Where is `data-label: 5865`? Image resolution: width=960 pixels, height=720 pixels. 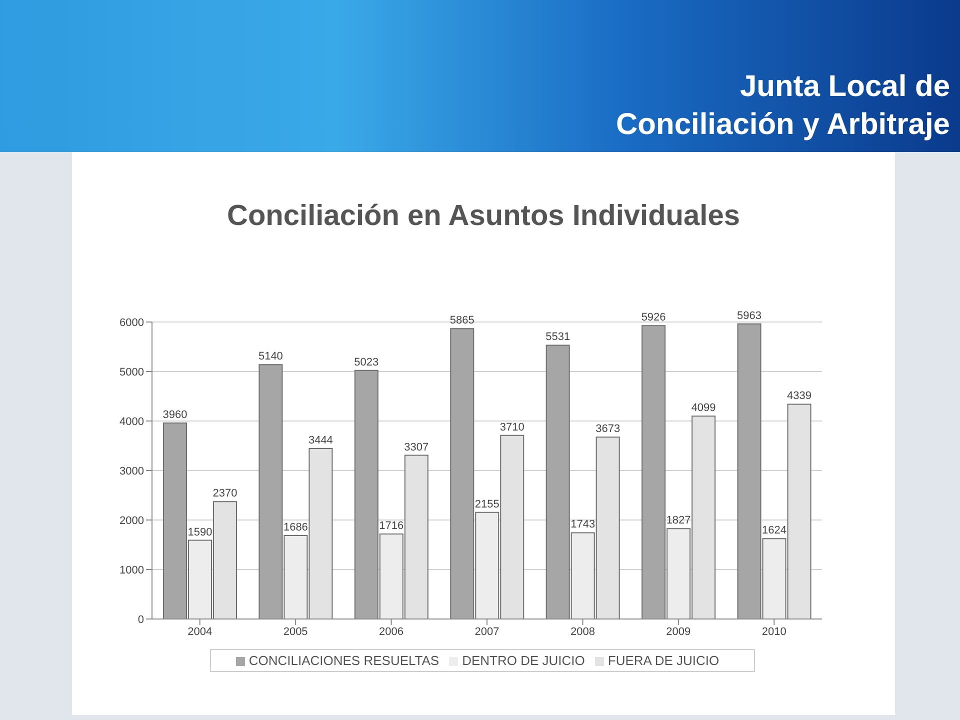
data-label: 5865 is located at coordinates (462, 320).